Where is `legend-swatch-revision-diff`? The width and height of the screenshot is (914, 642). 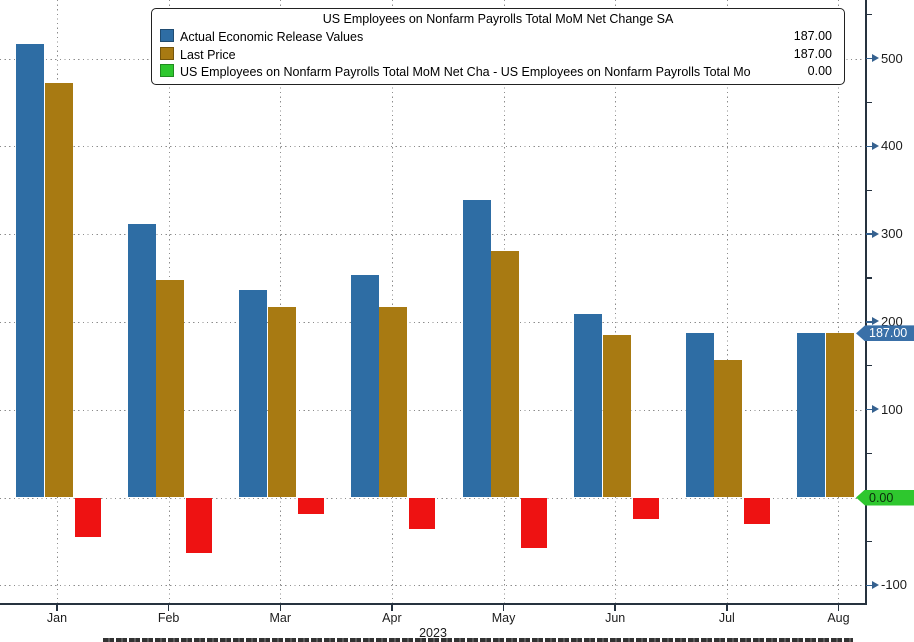 legend-swatch-revision-diff is located at coordinates (167, 70).